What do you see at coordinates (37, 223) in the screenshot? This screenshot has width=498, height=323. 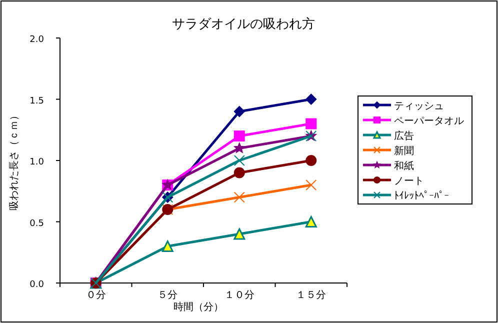 I see `y-tick-label: 0.5` at bounding box center [37, 223].